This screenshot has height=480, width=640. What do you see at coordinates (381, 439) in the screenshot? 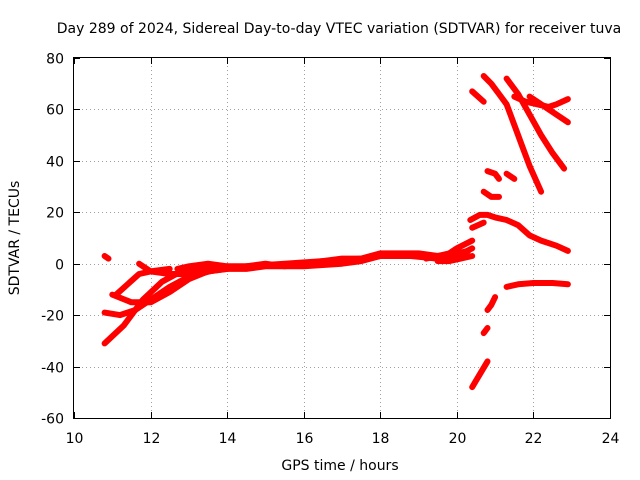
I see `x-tick-label: 18` at bounding box center [381, 439].